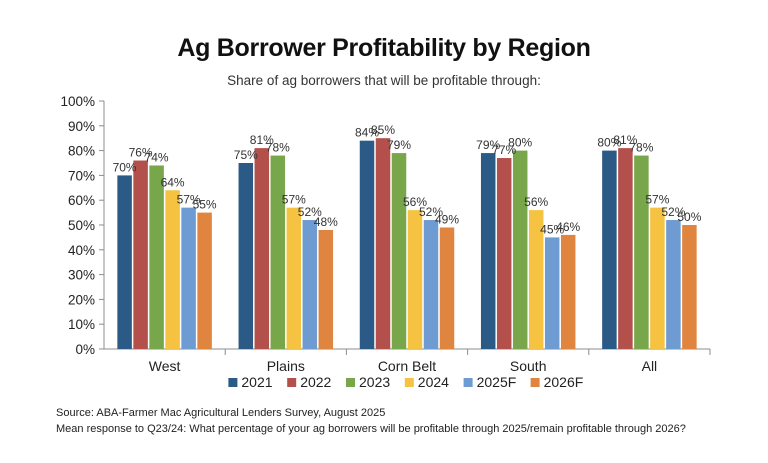 This screenshot has height=463, width=768. Describe the element at coordinates (81, 200) in the screenshot. I see `y-tick-label: 60%` at that location.